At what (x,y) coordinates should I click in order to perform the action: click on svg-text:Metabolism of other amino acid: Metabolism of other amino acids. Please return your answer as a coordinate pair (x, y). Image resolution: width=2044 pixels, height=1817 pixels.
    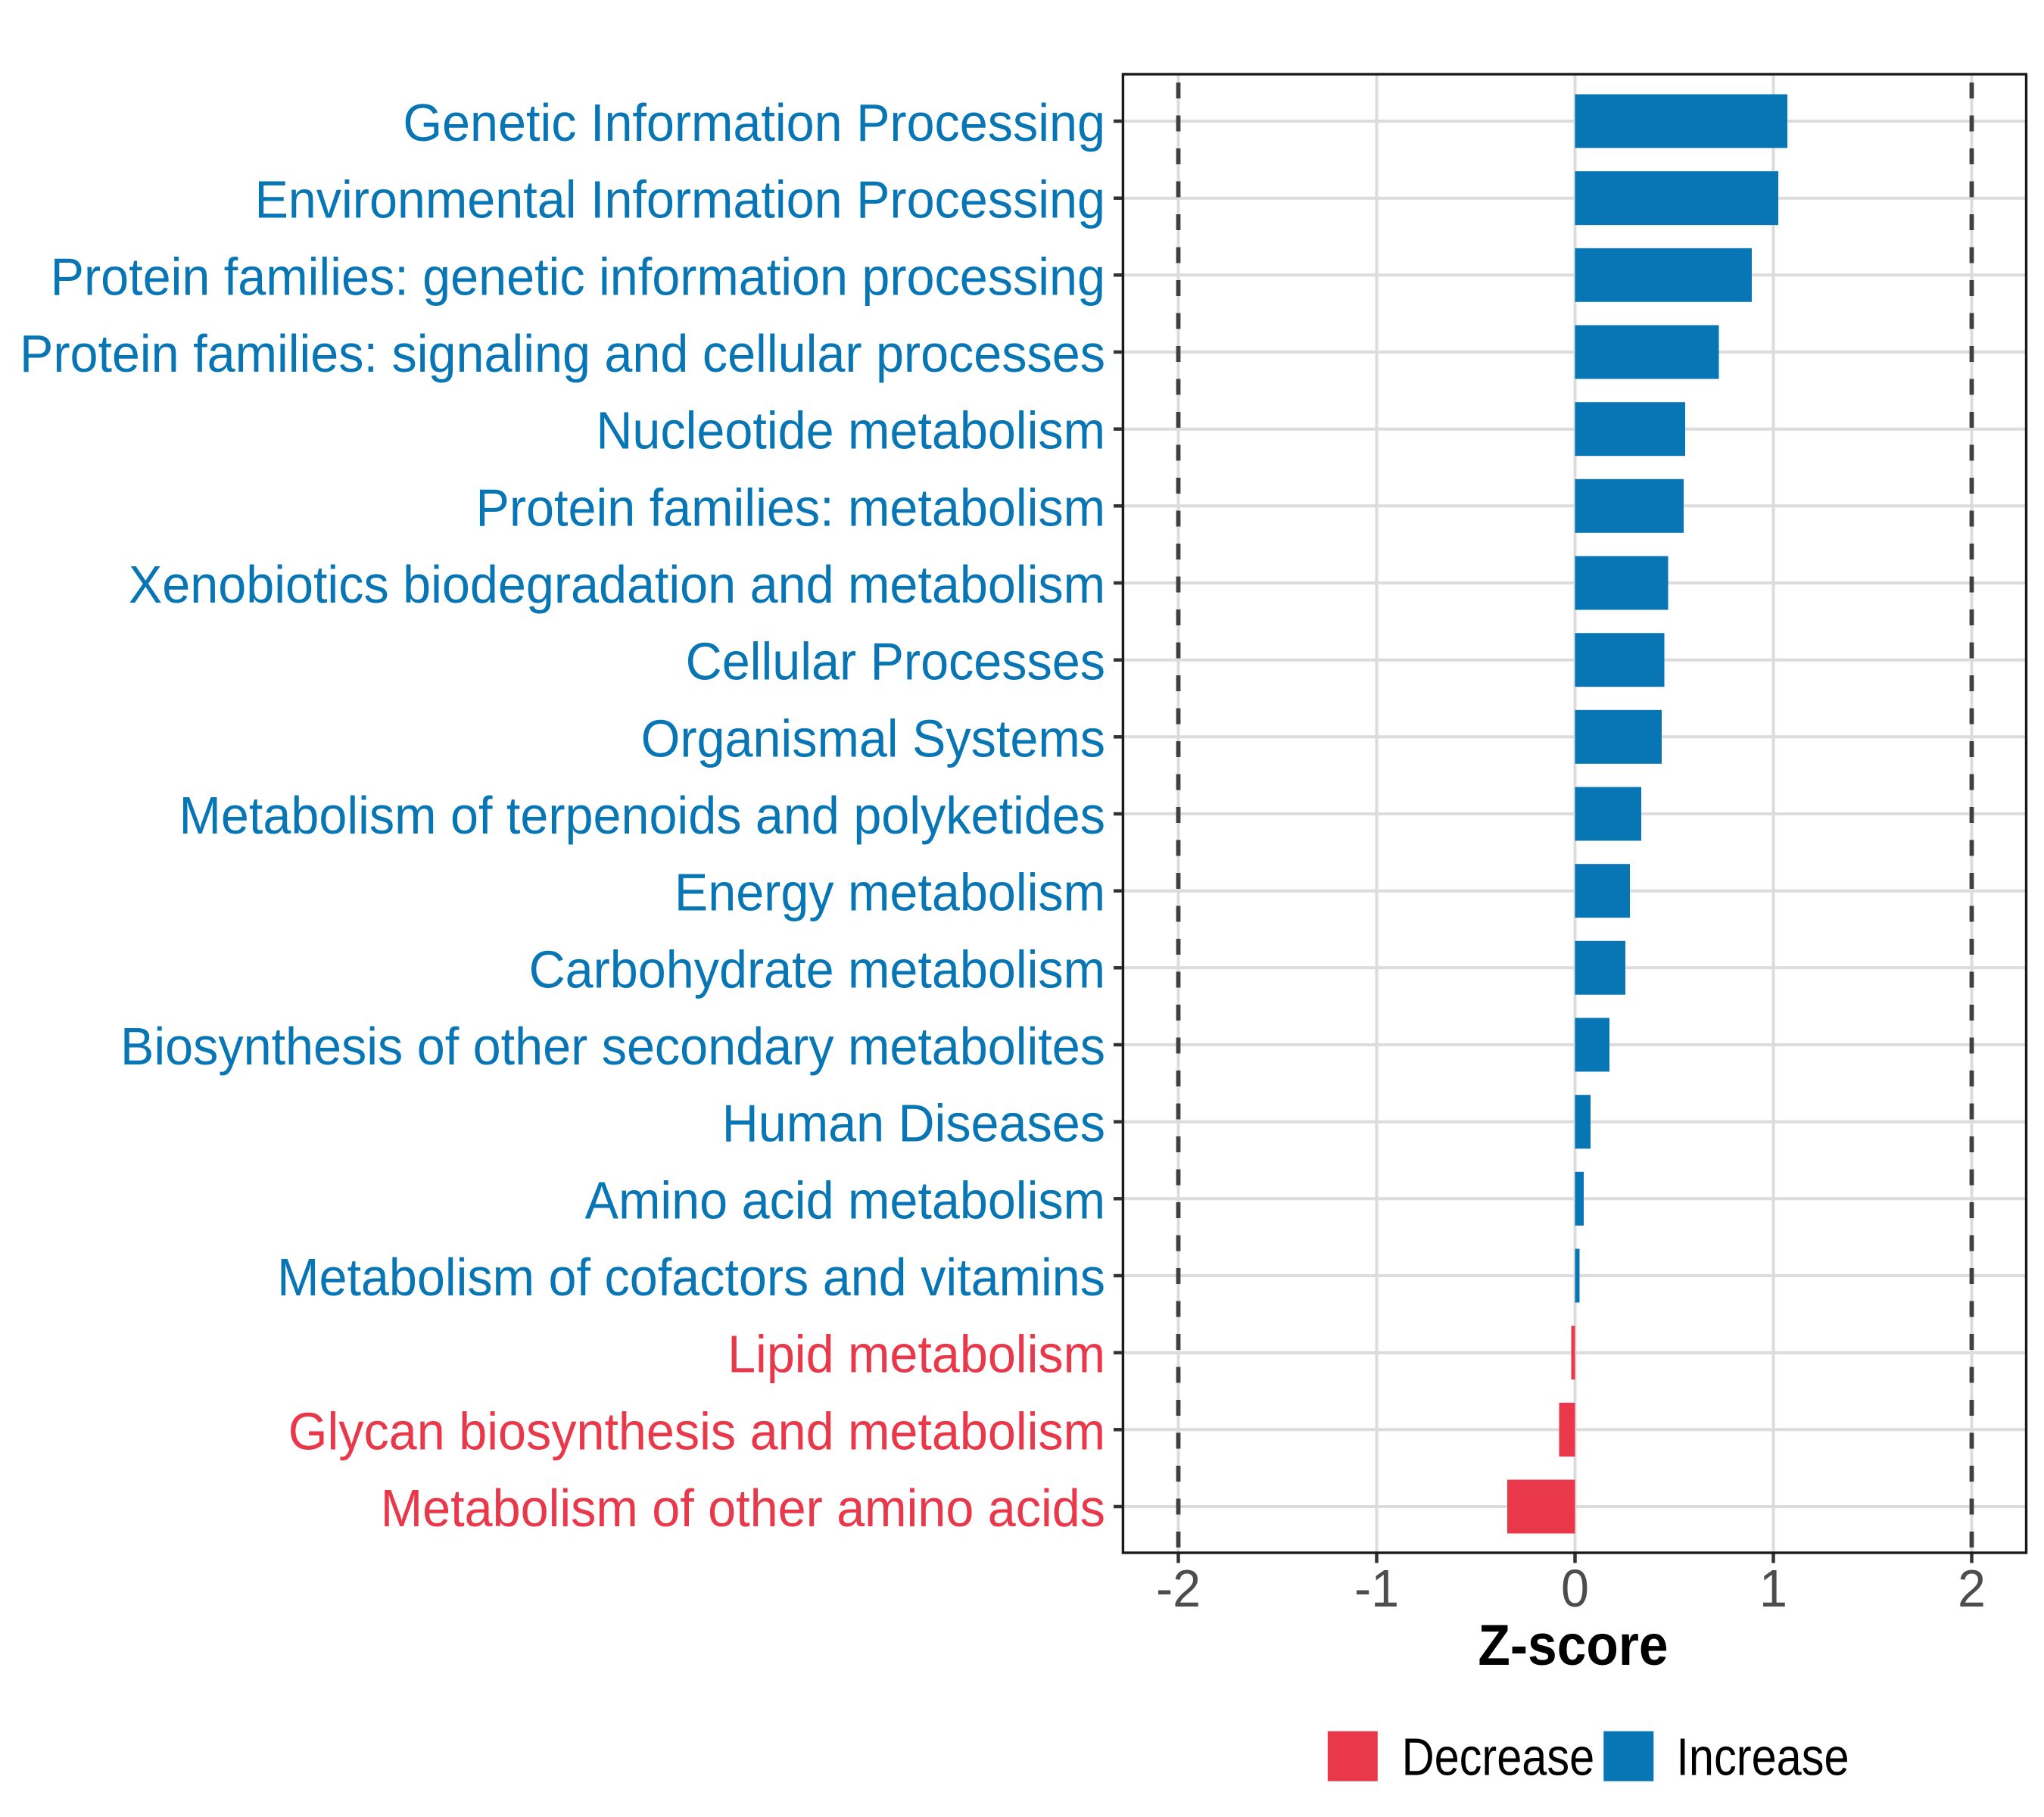
    Looking at the image, I should click on (743, 1508).